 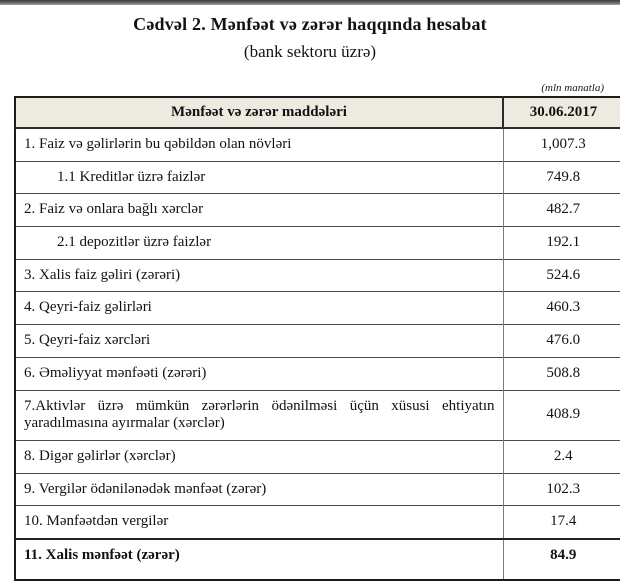 What do you see at coordinates (259, 456) in the screenshot?
I see `row-label: 8. Digər gəlirlər (xərclər)` at bounding box center [259, 456].